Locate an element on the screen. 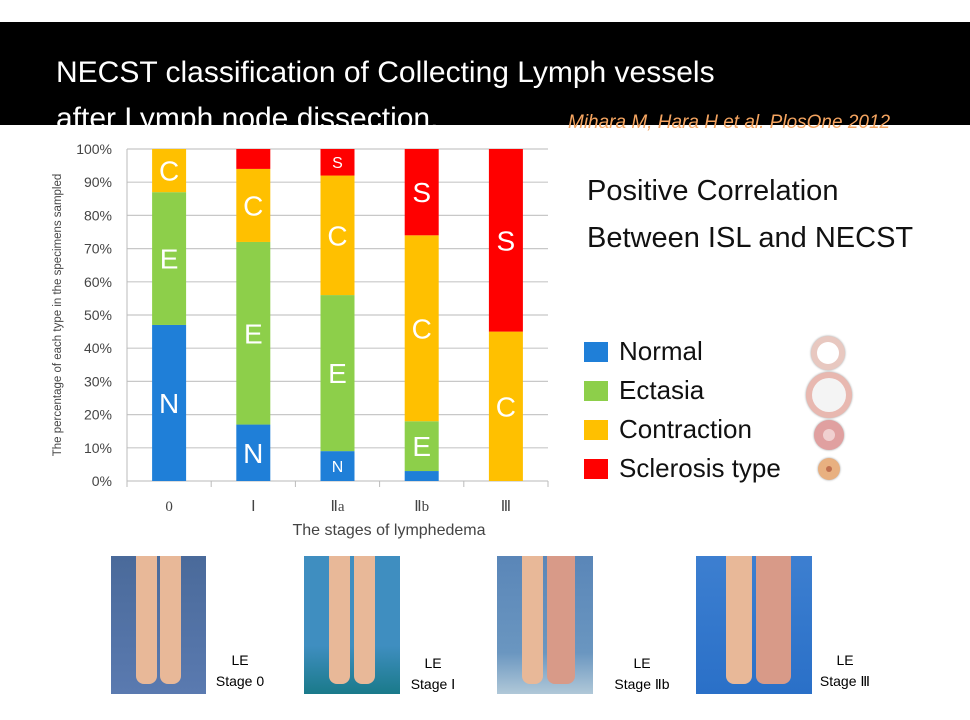 The image size is (970, 720). x-tick-label: Ⅱb is located at coordinates (421, 507).